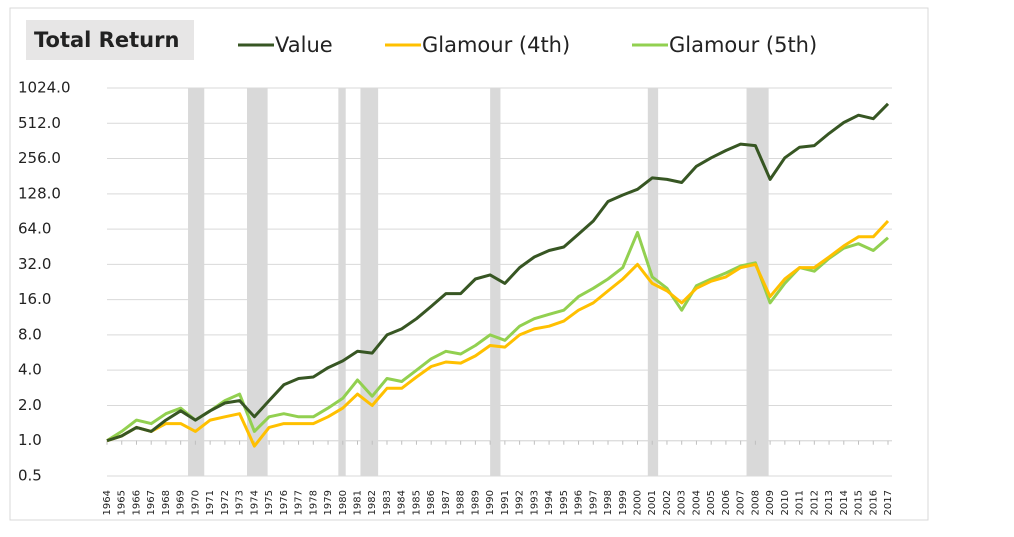  I want to click on y-tick-label: 32.0, so click(34, 264).